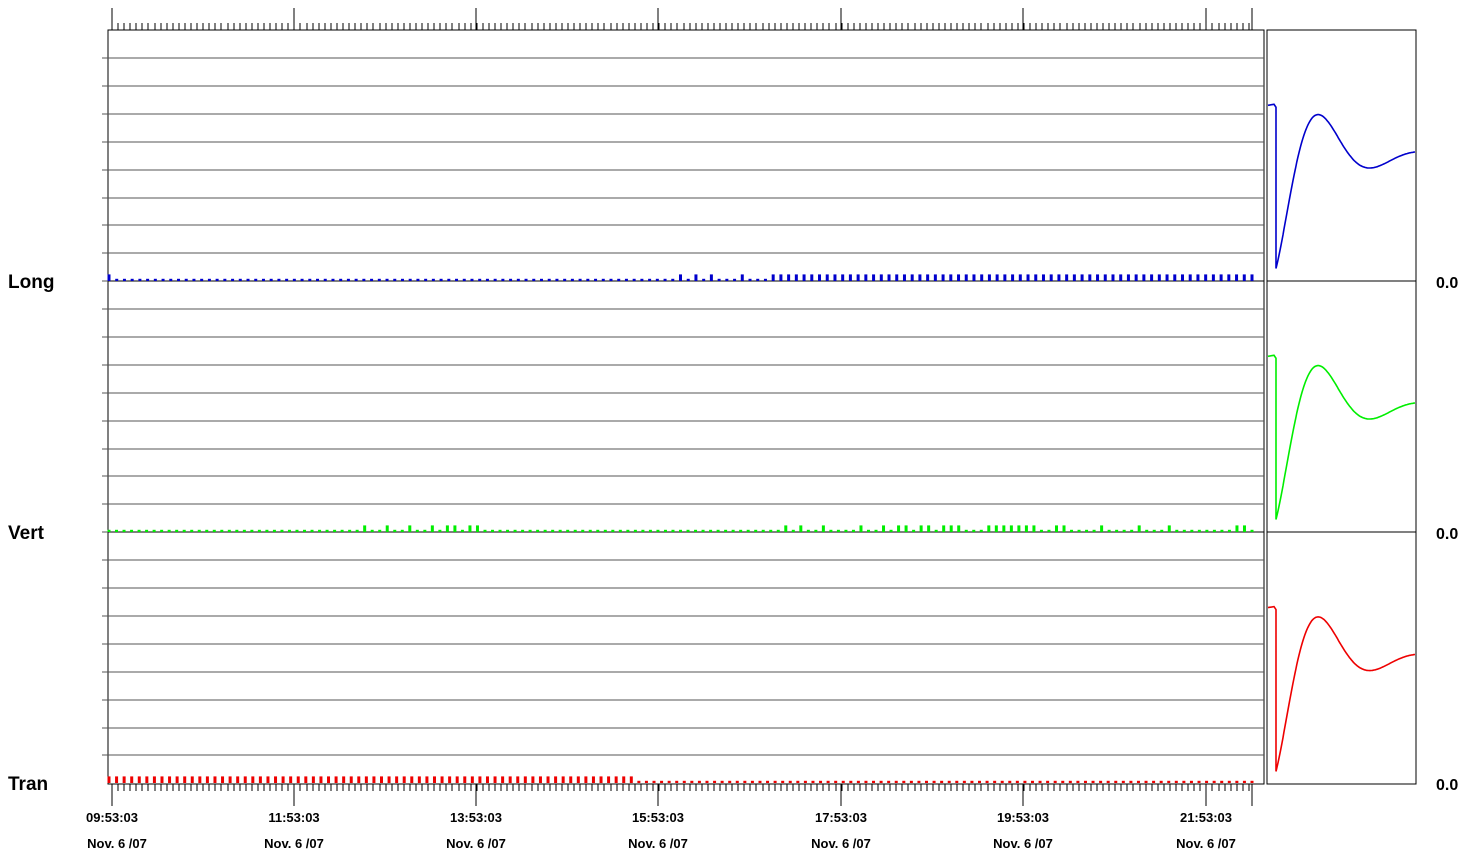 The image size is (1484, 854). Describe the element at coordinates (1341, 186) in the screenshot. I see `waveform-long` at that location.